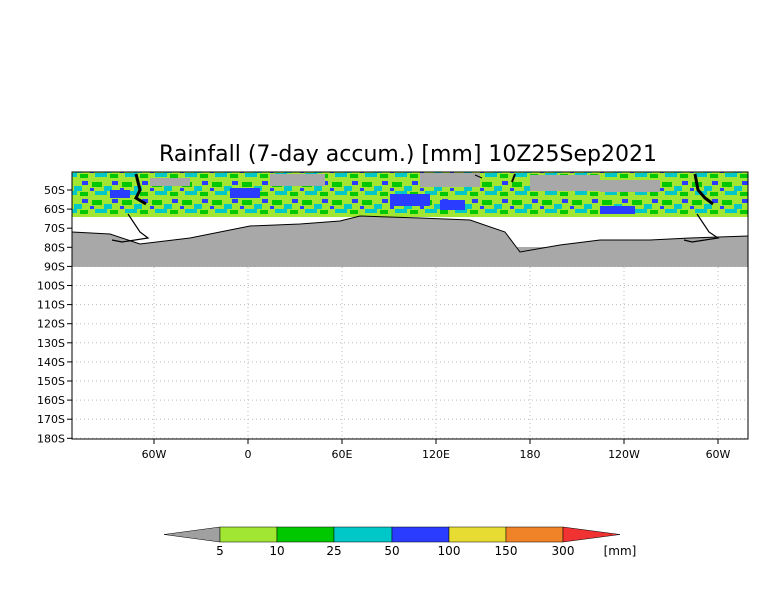 The width and height of the screenshot is (784, 612). I want to click on longitude-axis: 60W 0 60E 120E 180 120W 60W, so click(436, 450).